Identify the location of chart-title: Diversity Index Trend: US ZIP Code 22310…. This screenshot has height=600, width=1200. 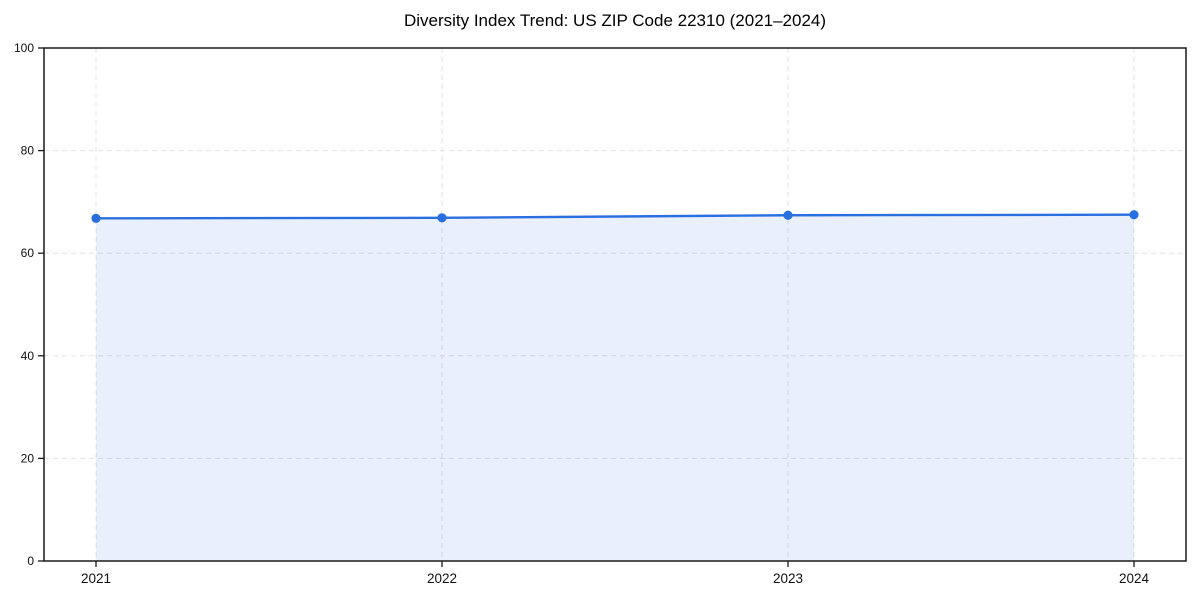
(615, 20).